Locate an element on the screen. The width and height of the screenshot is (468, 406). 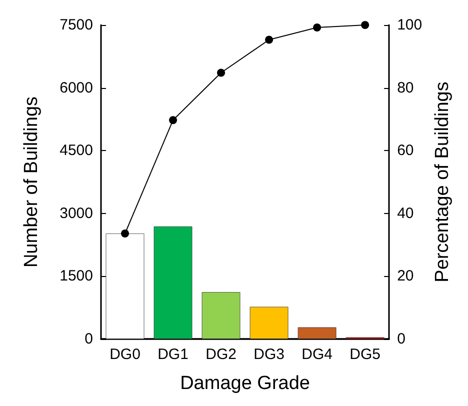
x-tick-label: DG5 is located at coordinates (365, 354).